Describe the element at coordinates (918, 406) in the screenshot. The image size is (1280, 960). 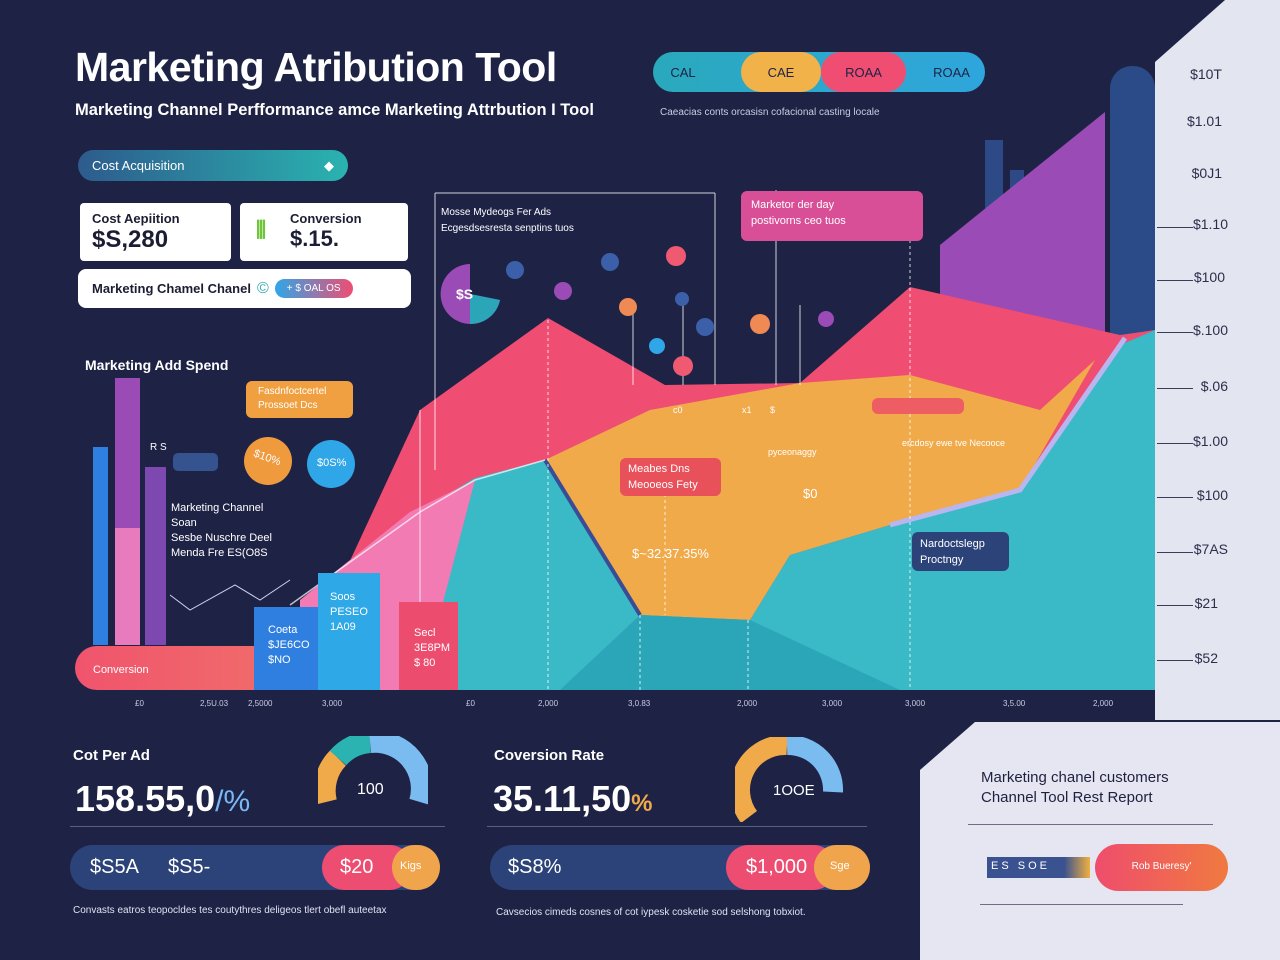
I see `slider-marker` at that location.